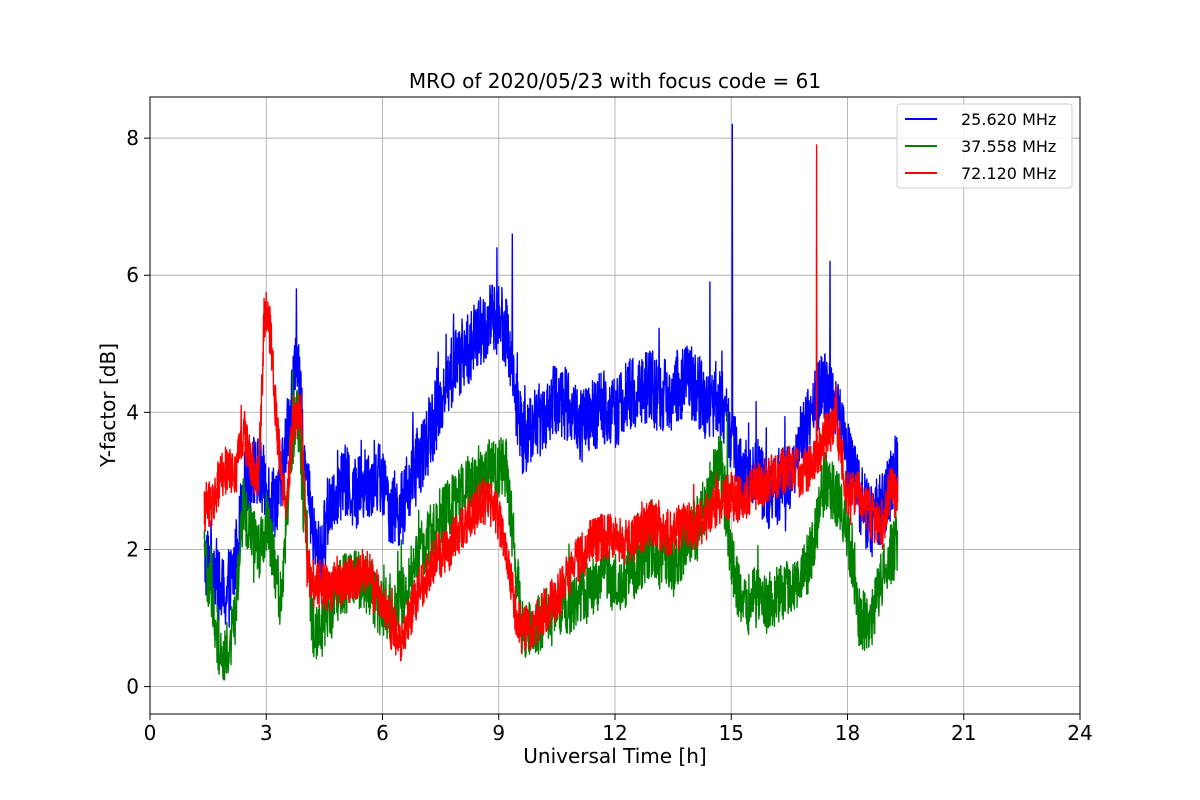 The width and height of the screenshot is (1200, 800). What do you see at coordinates (150, 733) in the screenshot?
I see `x-tick-label: 0` at bounding box center [150, 733].